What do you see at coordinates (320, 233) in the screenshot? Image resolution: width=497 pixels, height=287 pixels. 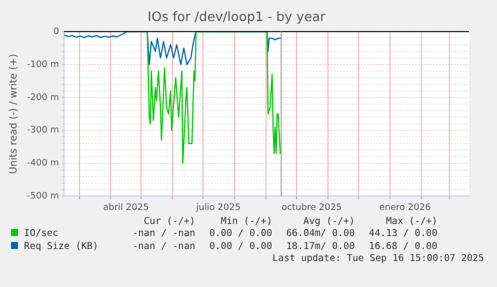 I see `text: 66.04m/ 0.00` at bounding box center [320, 233].